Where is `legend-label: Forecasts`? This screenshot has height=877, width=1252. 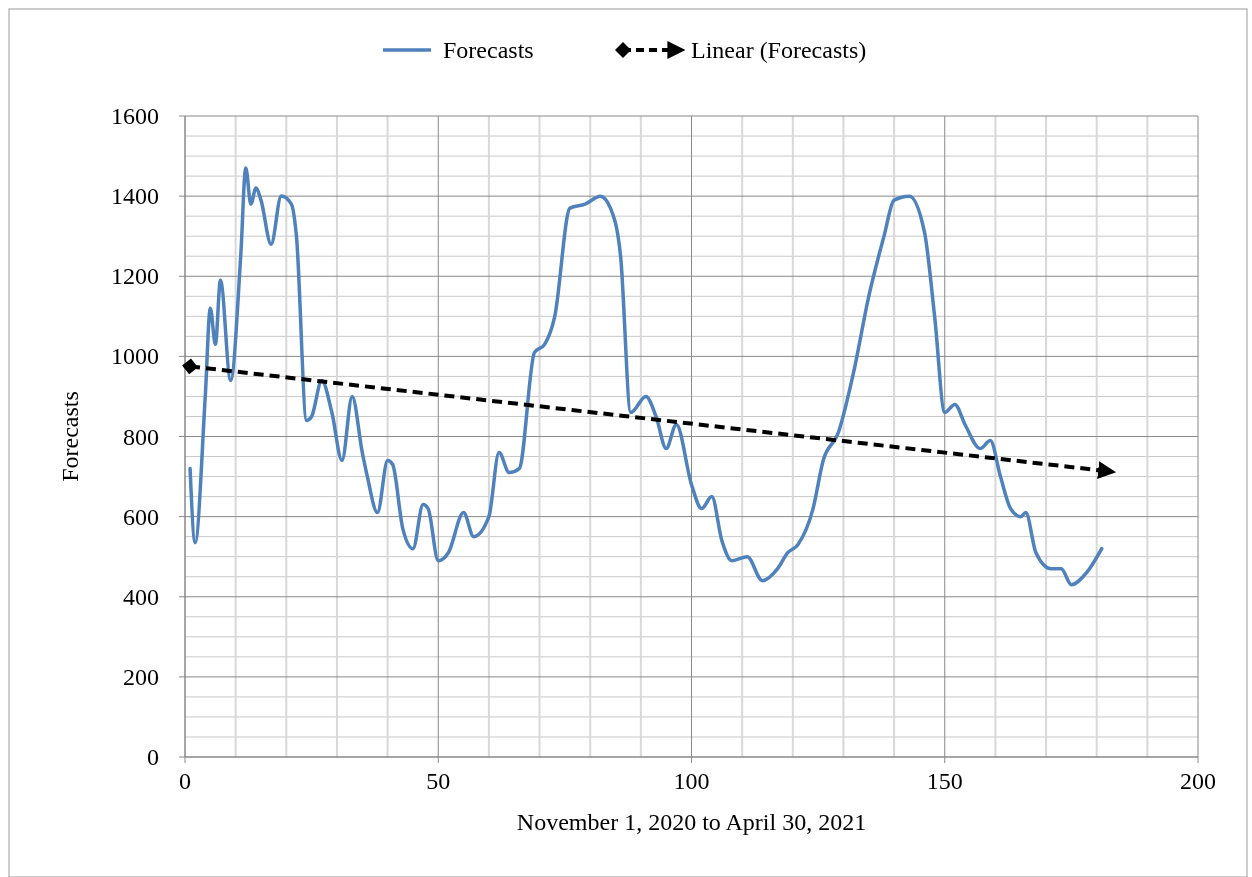
legend-label: Forecasts is located at coordinates (488, 50).